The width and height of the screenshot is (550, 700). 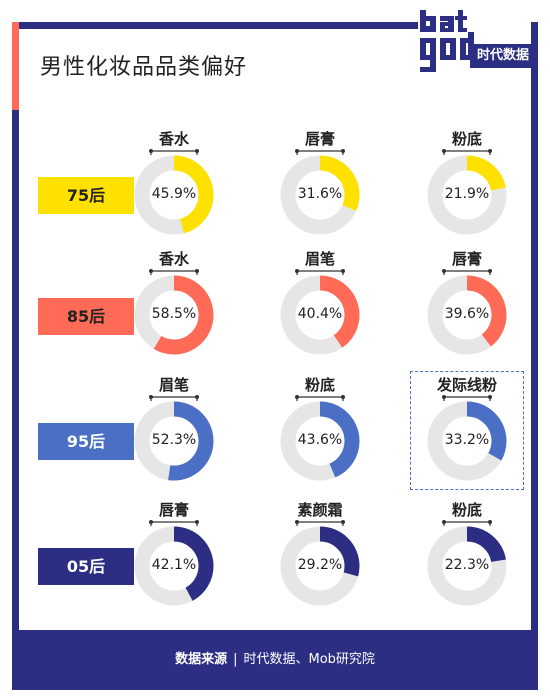 I want to click on row-label: 75后, so click(x=86, y=195).